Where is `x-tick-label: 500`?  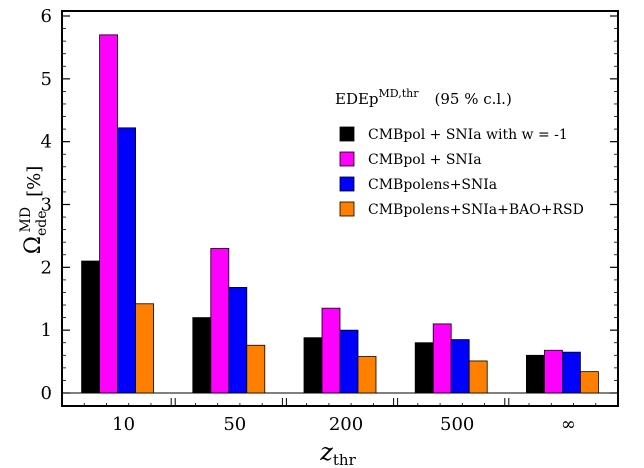 x-tick-label: 500 is located at coordinates (457, 424).